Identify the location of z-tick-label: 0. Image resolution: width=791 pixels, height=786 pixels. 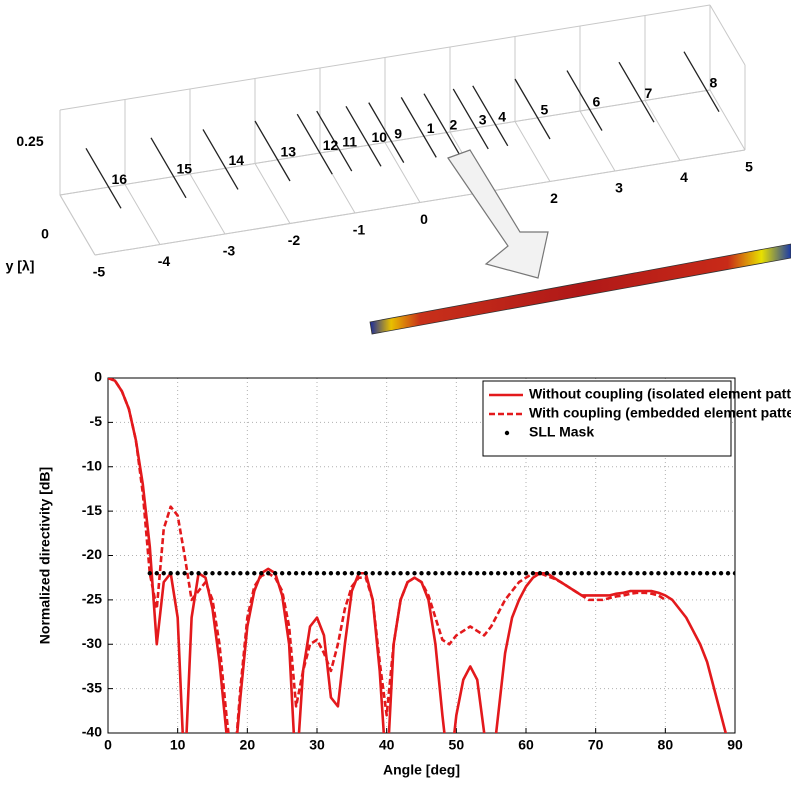
(45, 234).